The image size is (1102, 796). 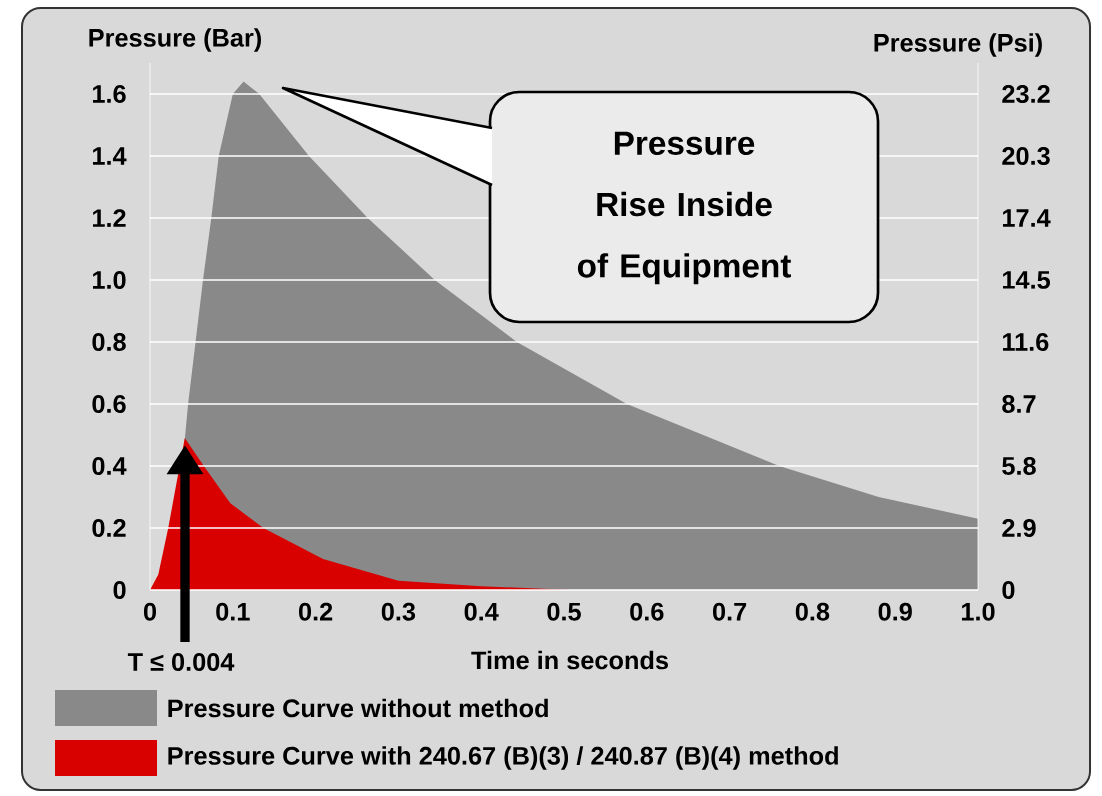 I want to click on x-tick-label: 0.3, so click(x=398, y=611).